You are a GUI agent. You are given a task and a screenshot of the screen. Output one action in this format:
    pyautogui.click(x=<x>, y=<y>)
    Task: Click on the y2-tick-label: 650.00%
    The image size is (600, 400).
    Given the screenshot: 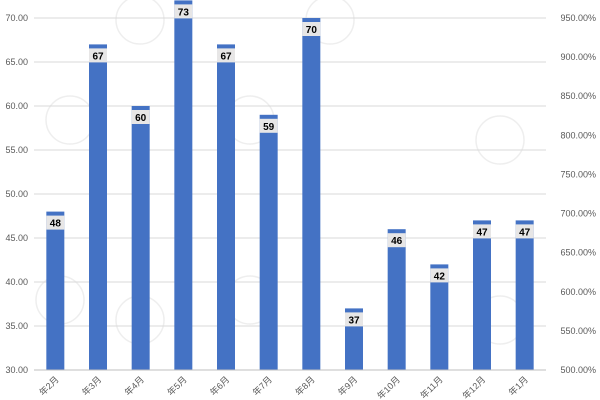 What is the action you would take?
    pyautogui.click(x=578, y=253)
    